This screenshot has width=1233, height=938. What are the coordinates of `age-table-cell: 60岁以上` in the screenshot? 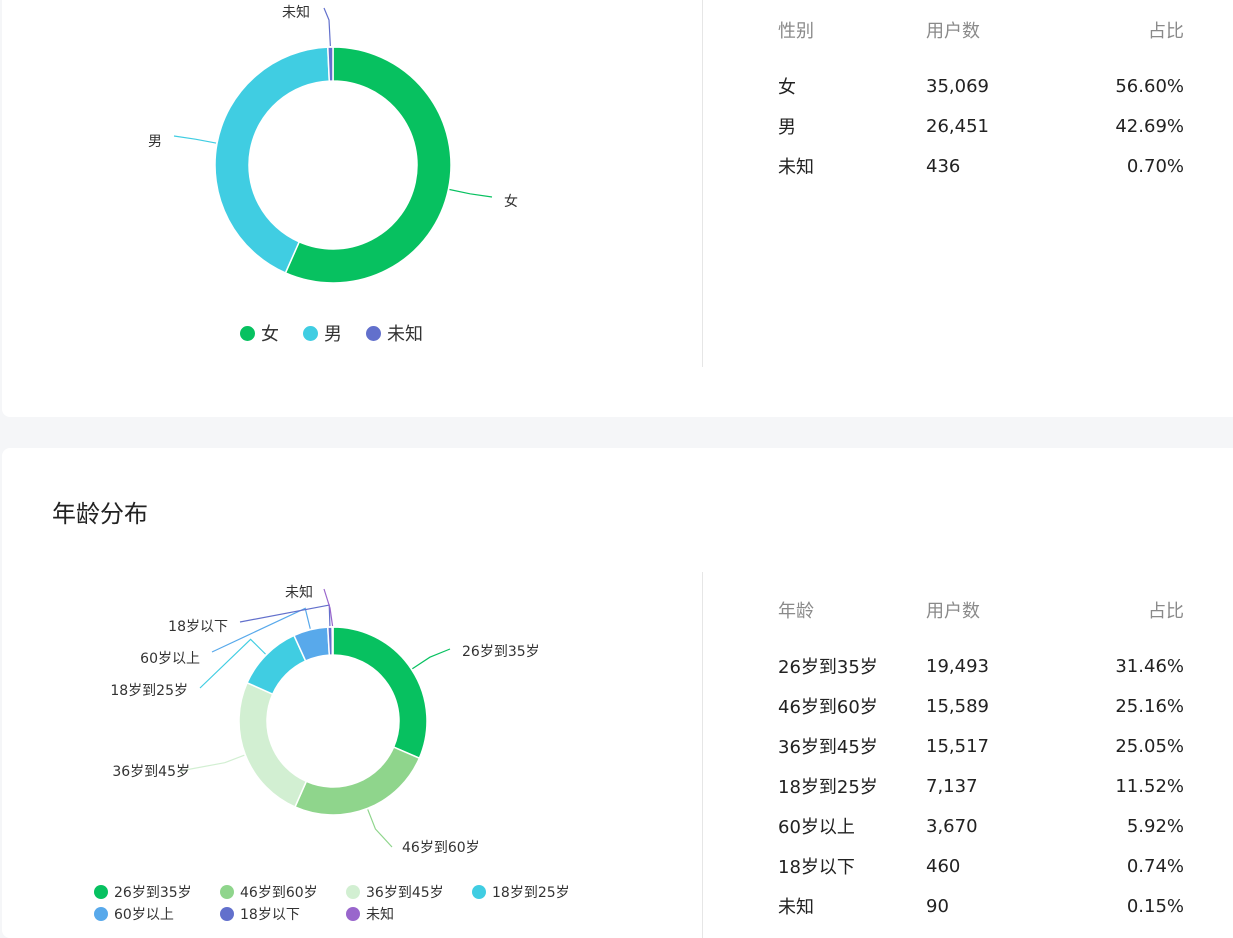 It's located at (816, 827).